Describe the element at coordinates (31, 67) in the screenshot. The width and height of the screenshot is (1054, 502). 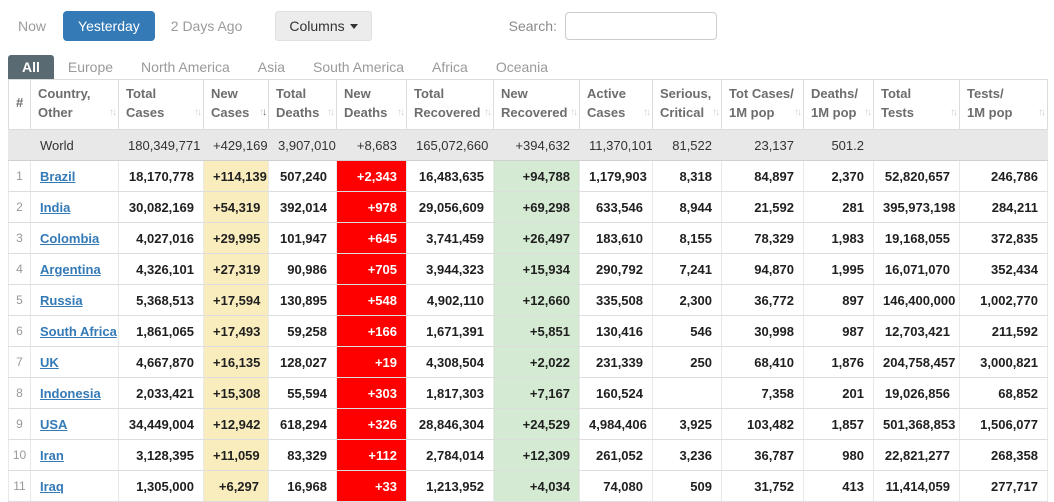
I see `tab-all: All` at that location.